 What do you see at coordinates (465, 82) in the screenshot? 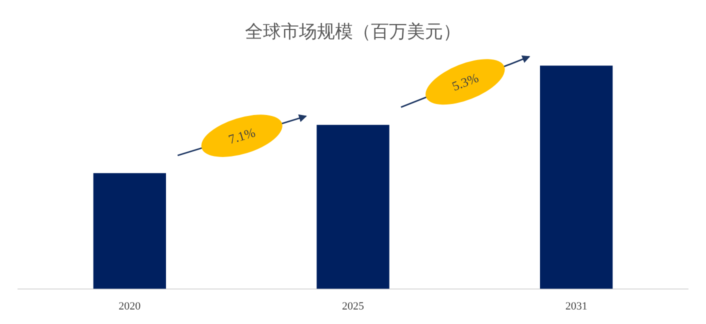
I see `annotation: 5.3%` at bounding box center [465, 82].